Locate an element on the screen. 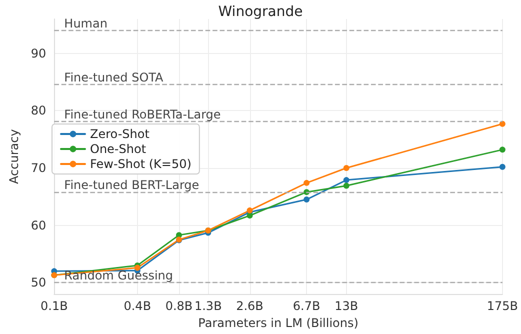  x-tick-label: 1.3B is located at coordinates (208, 306).